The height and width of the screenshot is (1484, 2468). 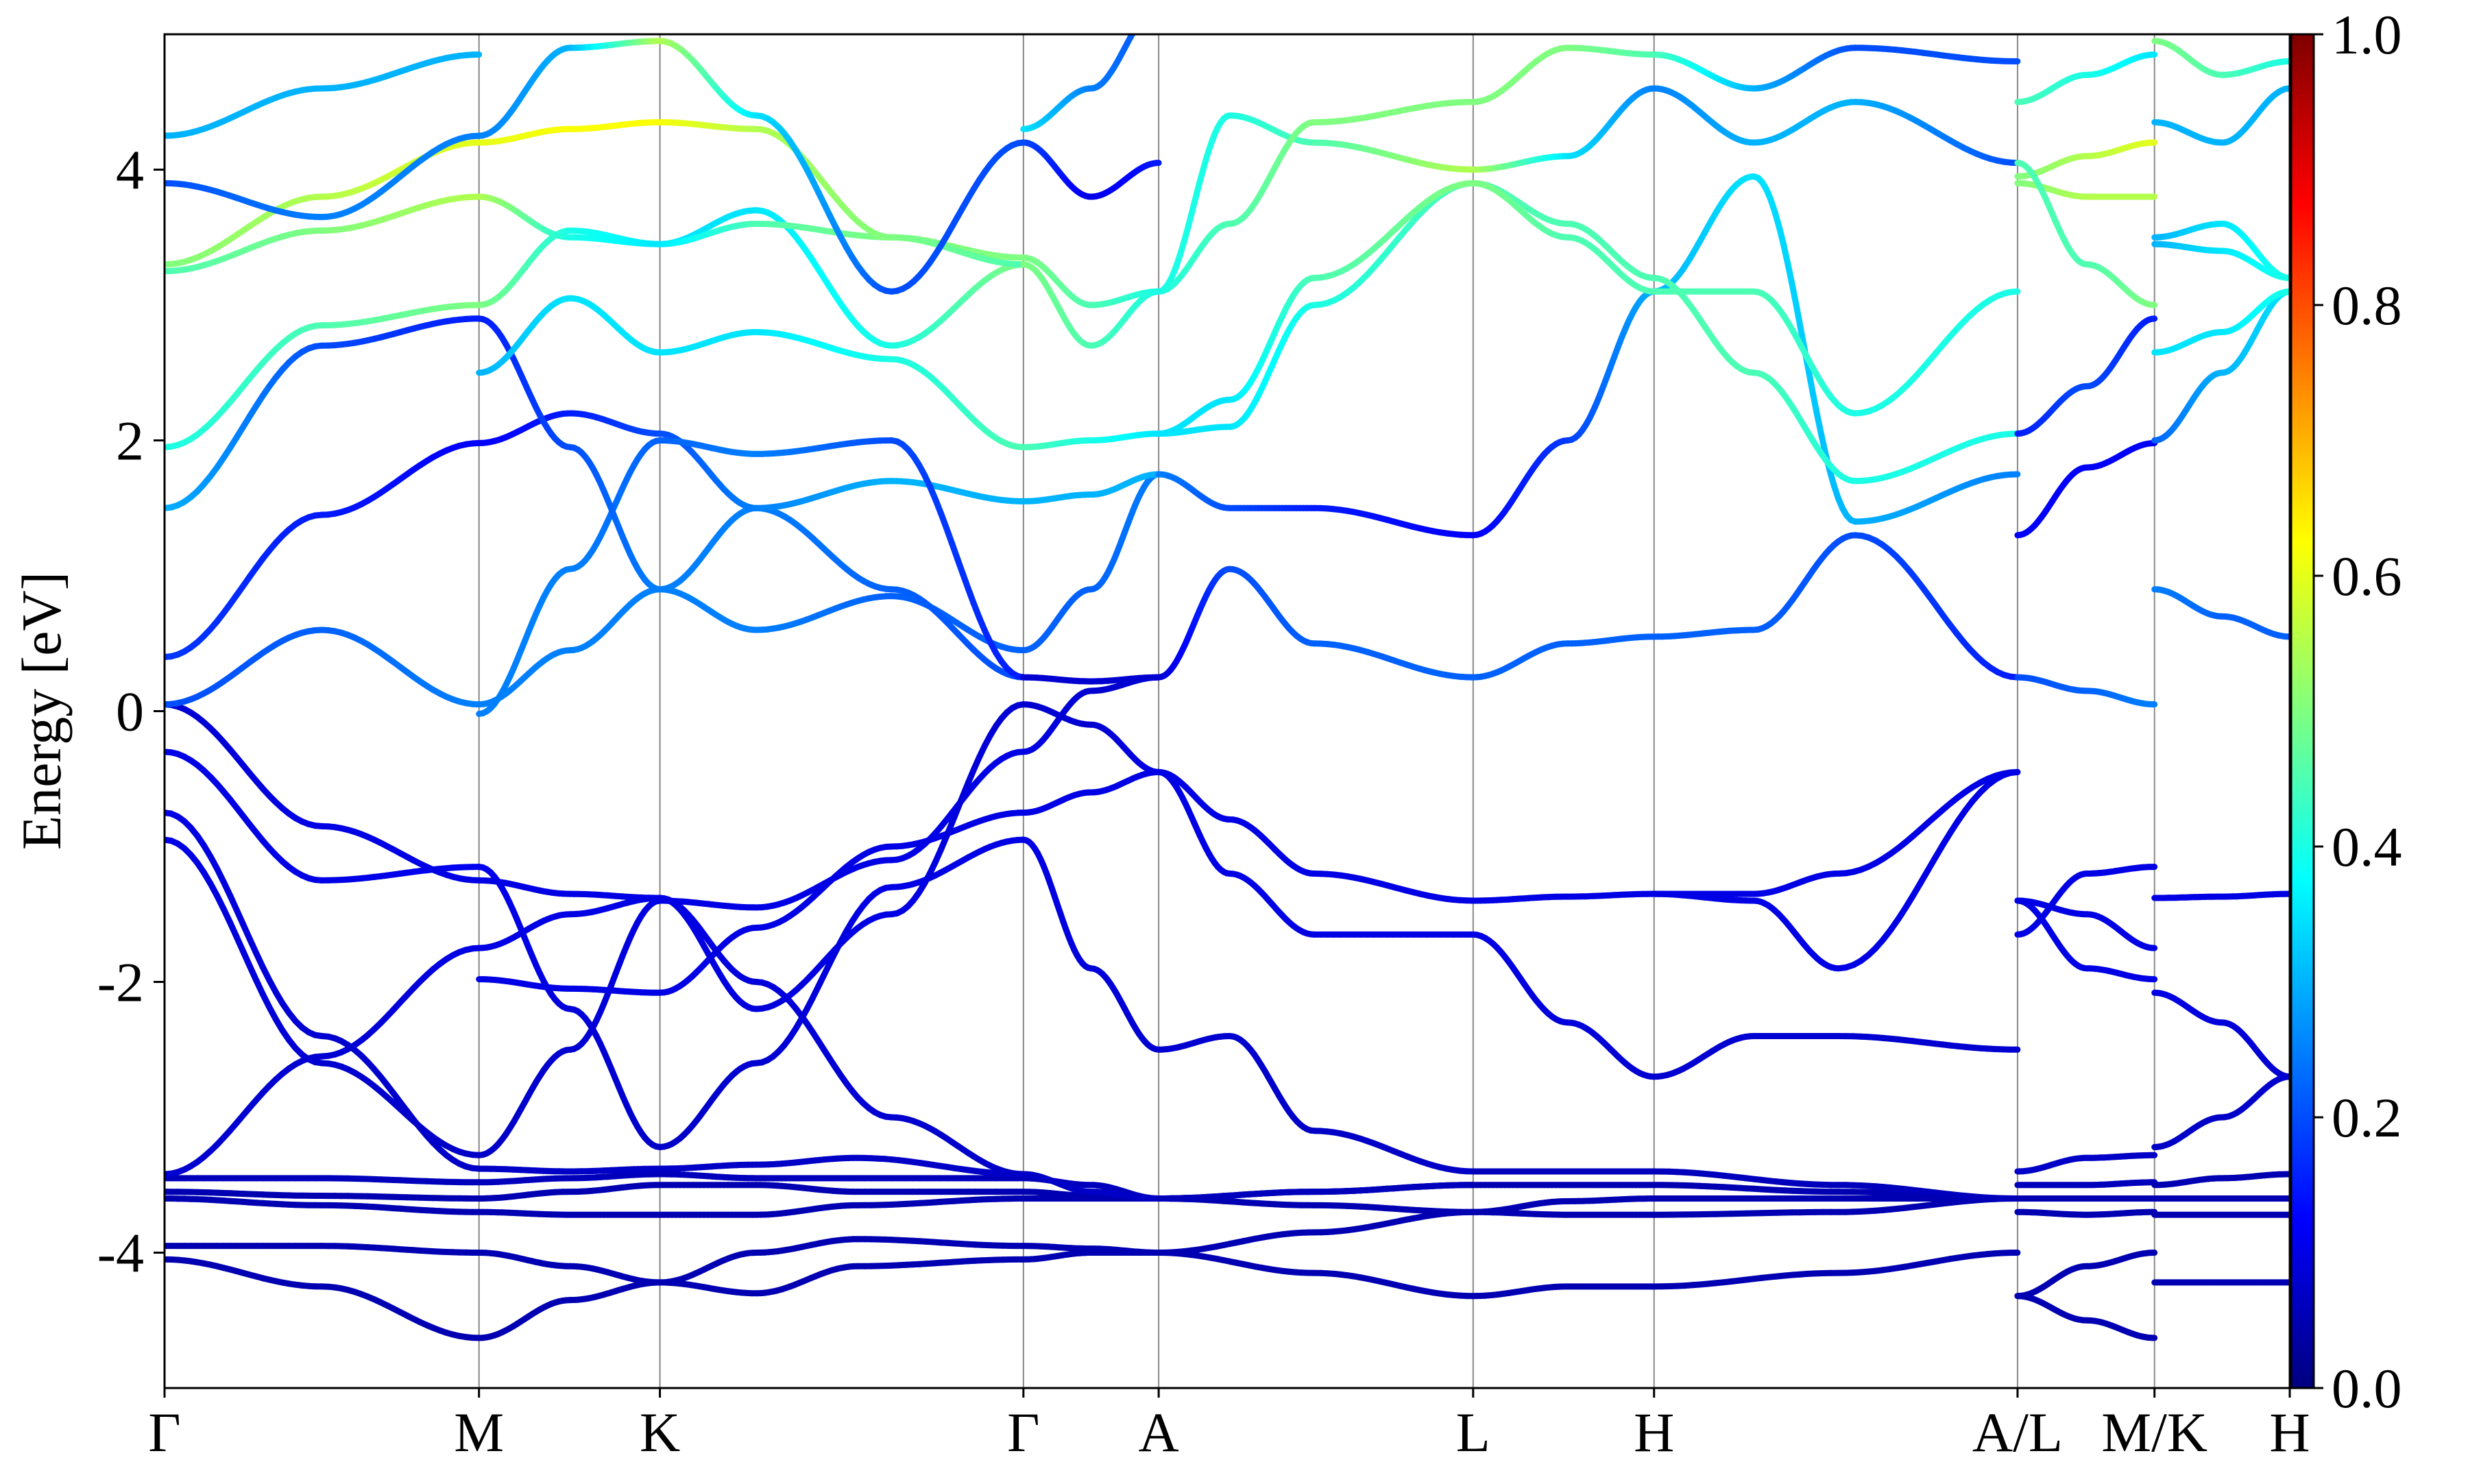 I want to click on x-tick-label: L, so click(x=1473, y=1432).